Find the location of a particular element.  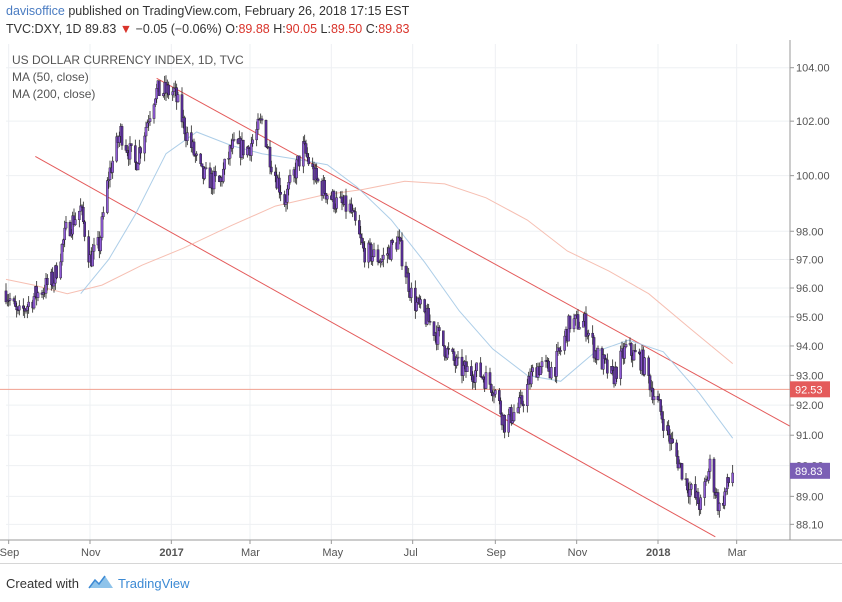

tradingview-logo-icon is located at coordinates (101, 582).